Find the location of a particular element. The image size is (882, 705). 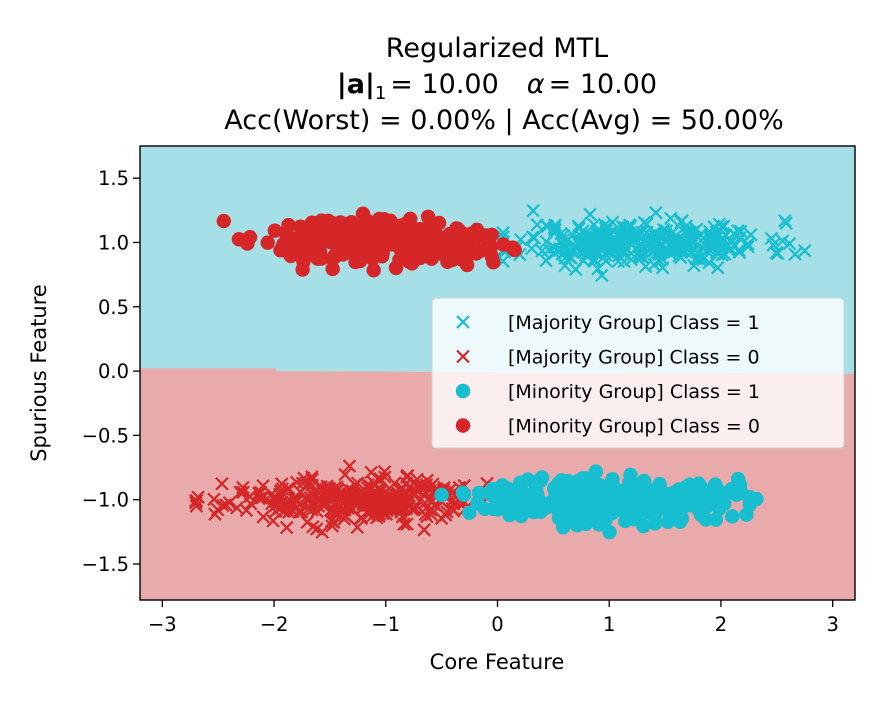

norm-subscript: 1 is located at coordinates (380, 93).